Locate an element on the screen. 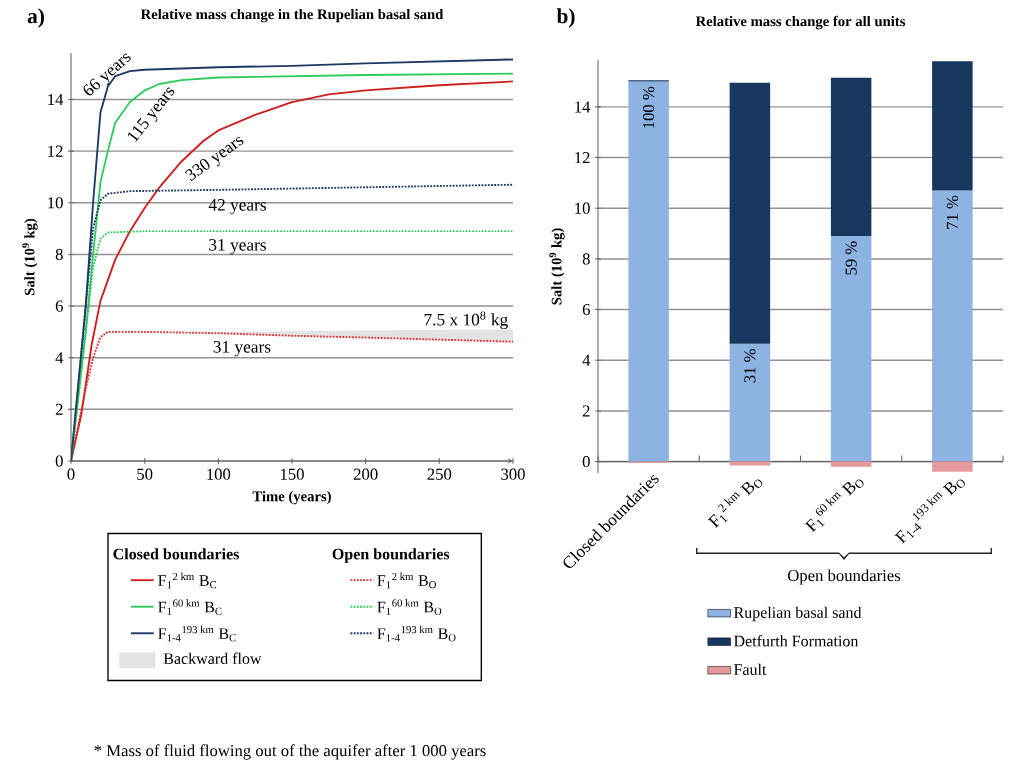 This screenshot has height=765, width=1010. x-tick-label: F$_{1}$$^{2 km}$ B$_{O}$ is located at coordinates (735, 504).